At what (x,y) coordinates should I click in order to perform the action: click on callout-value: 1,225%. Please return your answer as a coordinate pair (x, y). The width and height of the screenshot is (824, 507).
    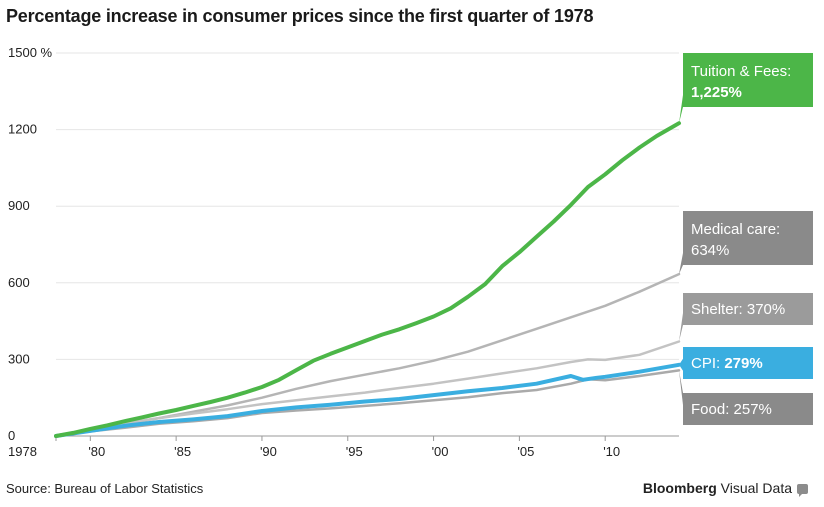
    Looking at the image, I should click on (716, 92).